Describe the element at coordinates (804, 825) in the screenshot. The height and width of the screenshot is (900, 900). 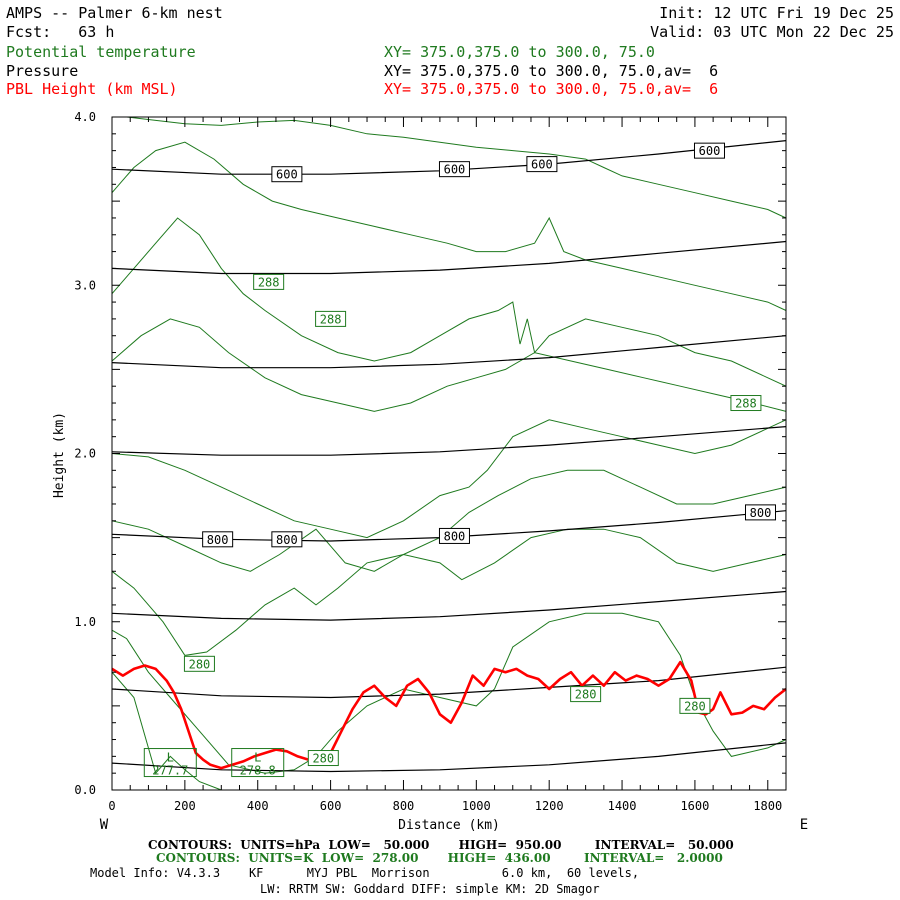
I see `east-end-label: E` at that location.